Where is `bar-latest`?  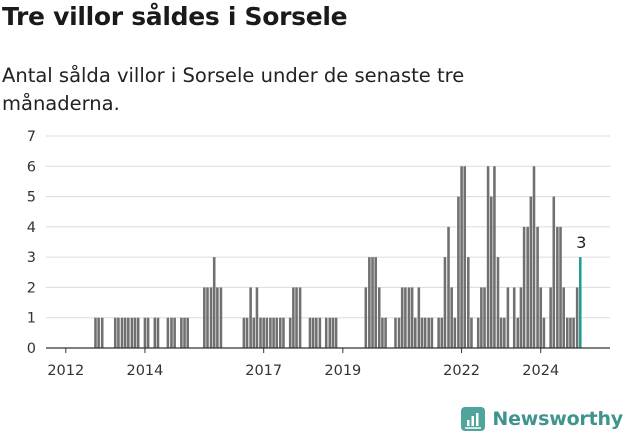
bar-latest is located at coordinates (580, 302).